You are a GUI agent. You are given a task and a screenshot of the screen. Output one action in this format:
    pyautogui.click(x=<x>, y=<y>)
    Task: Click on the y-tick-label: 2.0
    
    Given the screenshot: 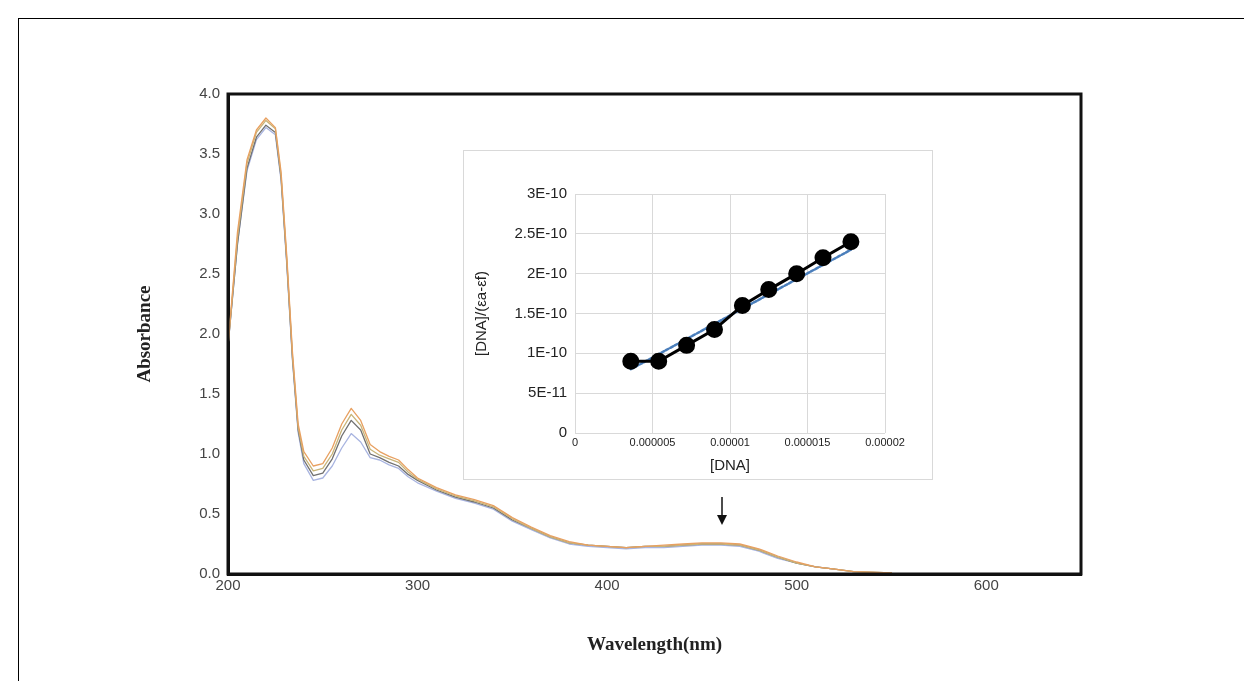 What is the action you would take?
    pyautogui.click(x=209, y=333)
    